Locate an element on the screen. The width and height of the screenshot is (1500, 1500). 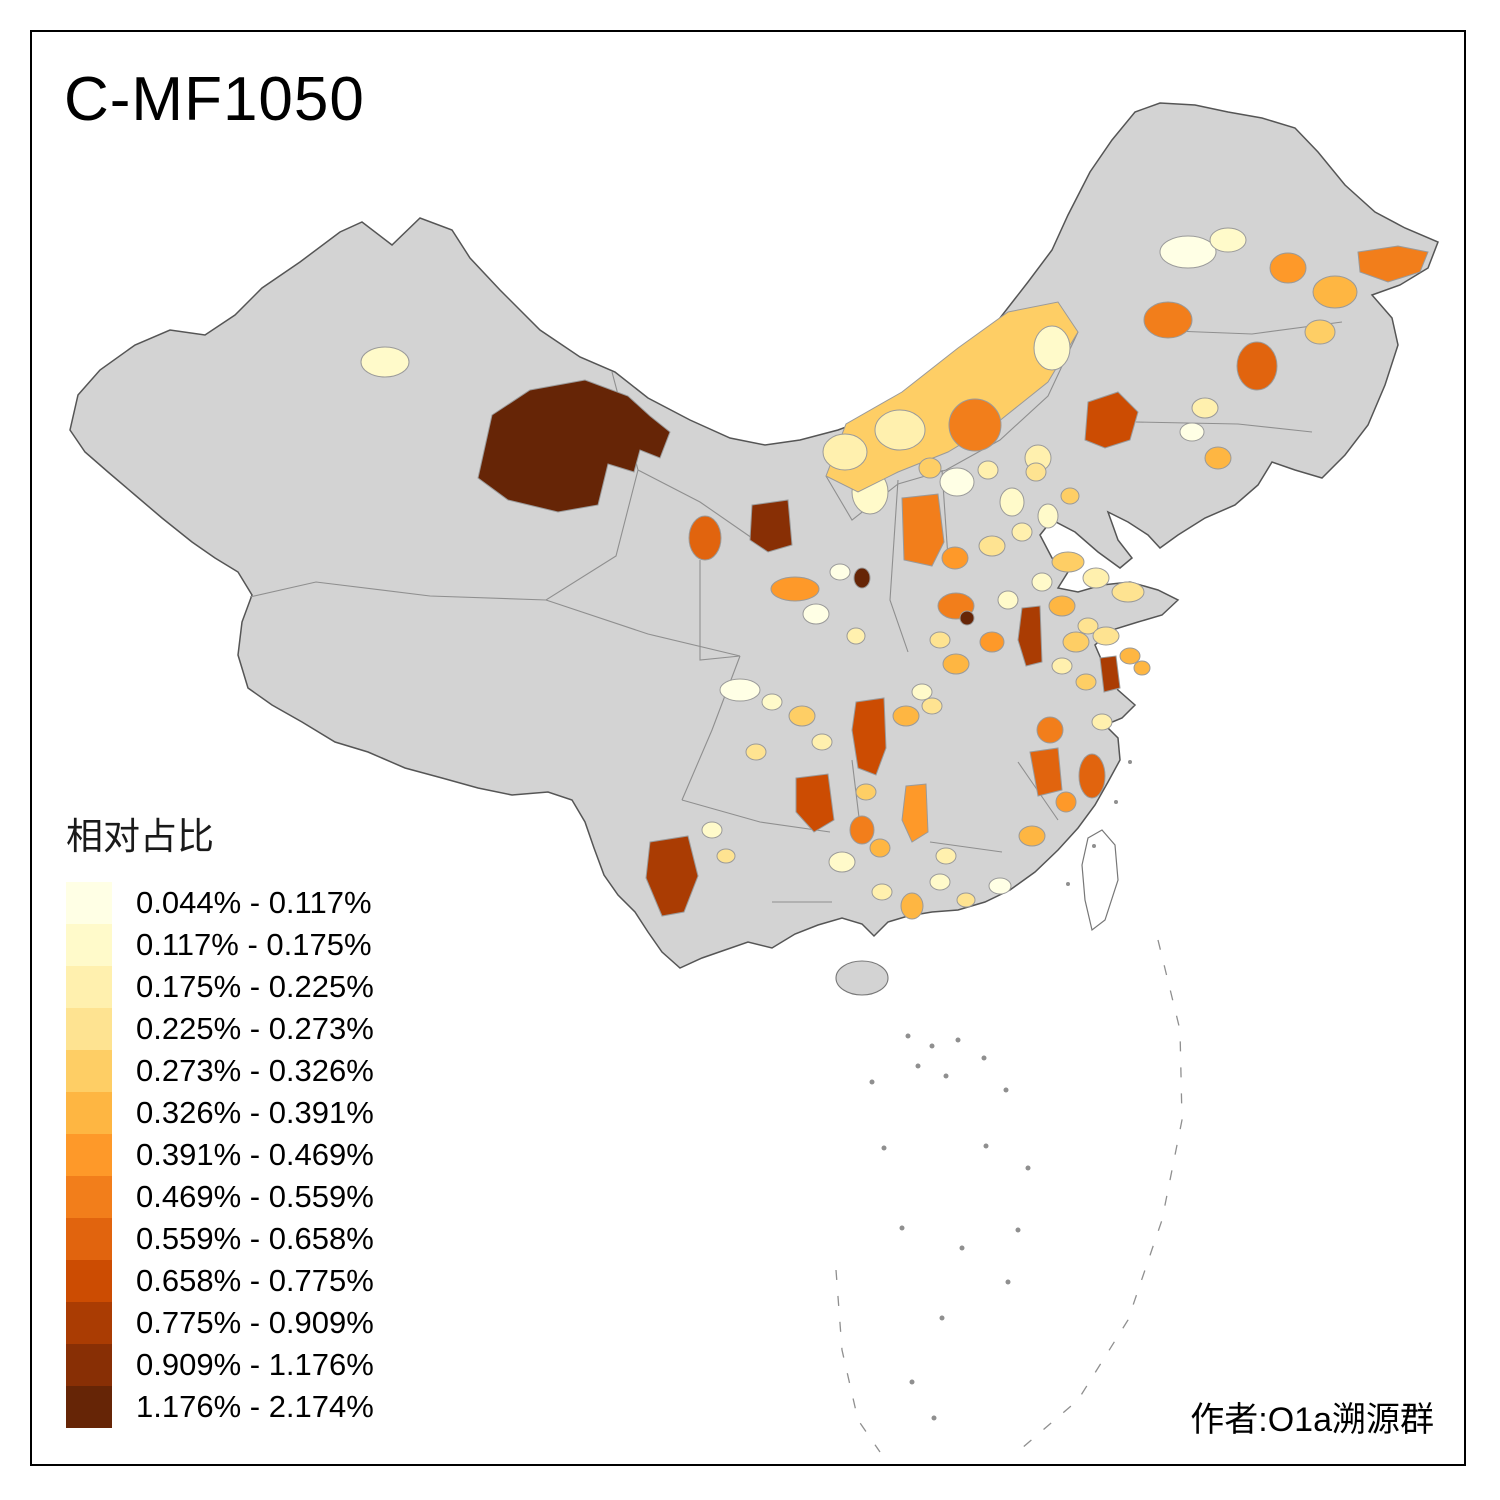
legend-title: 相对占比 is located at coordinates (140, 836).